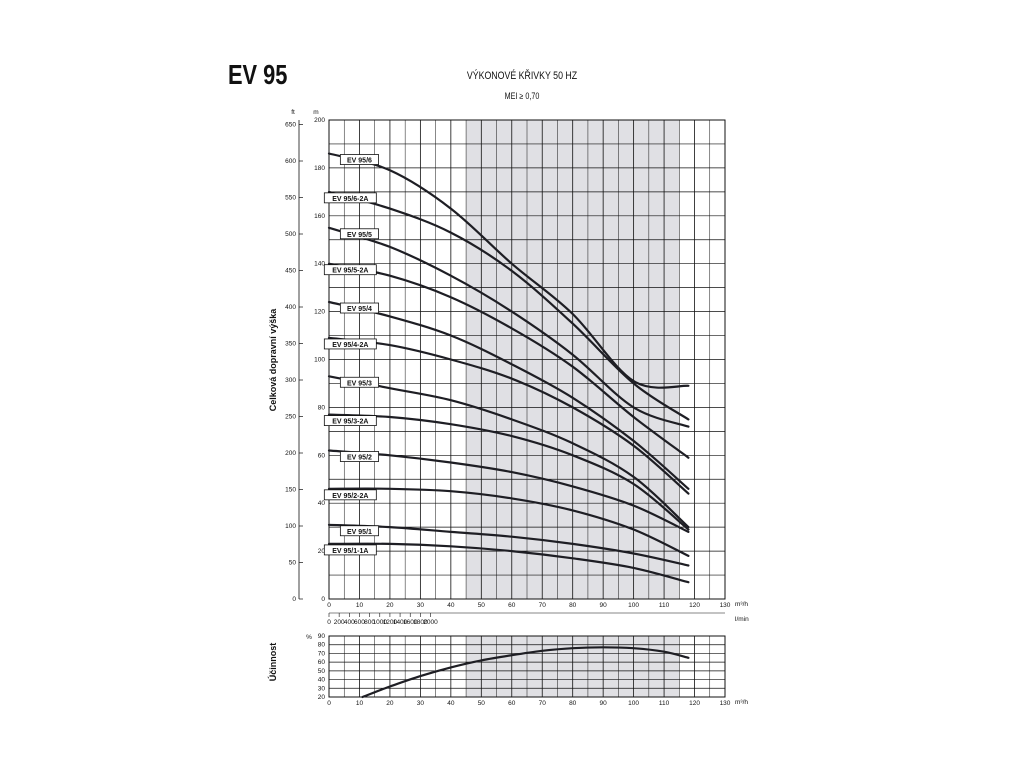  Describe the element at coordinates (322, 653) in the screenshot. I see `eff-y-tick-label: 70` at that location.